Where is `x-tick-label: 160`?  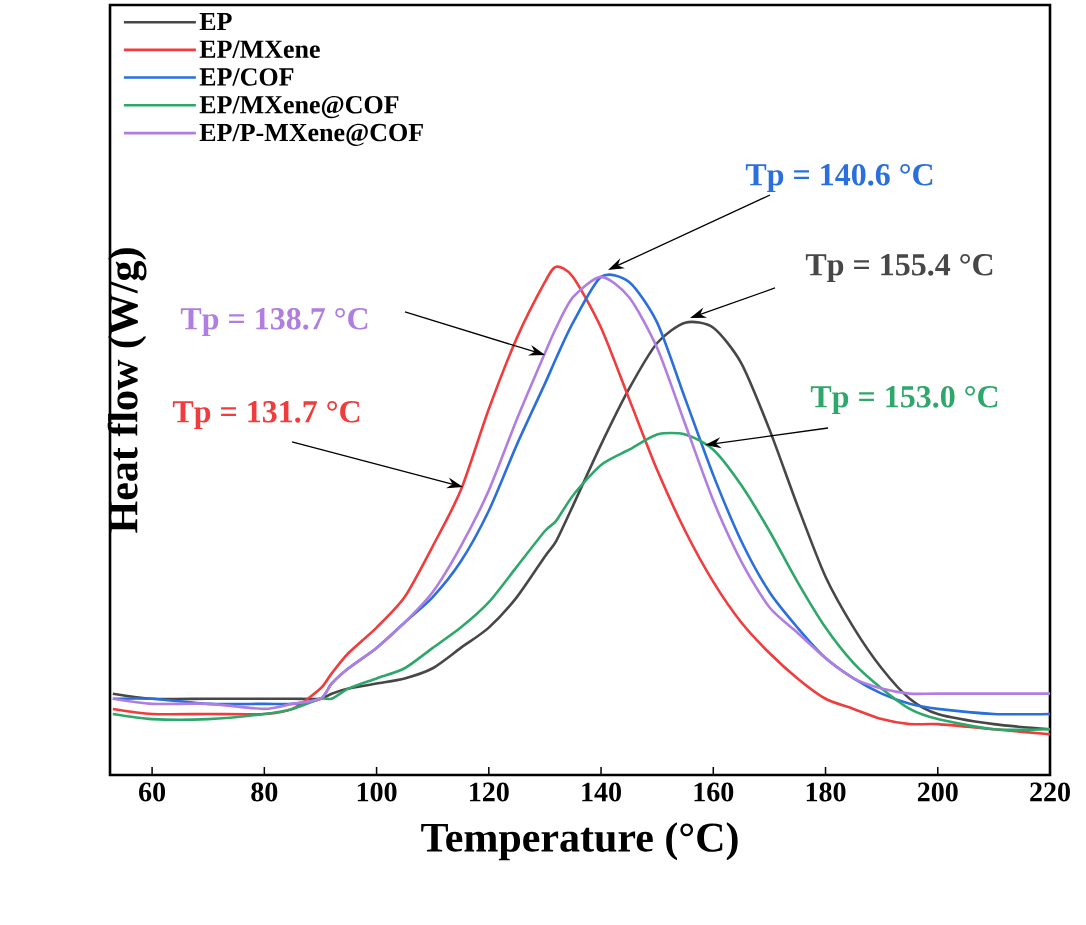 x-tick-label: 160 is located at coordinates (714, 792).